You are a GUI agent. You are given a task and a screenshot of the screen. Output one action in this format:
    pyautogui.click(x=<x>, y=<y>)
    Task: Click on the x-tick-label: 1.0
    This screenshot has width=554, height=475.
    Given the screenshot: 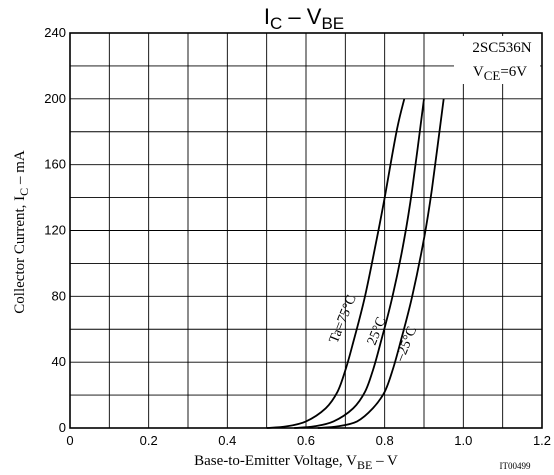 What is the action you would take?
    pyautogui.click(x=463, y=440)
    